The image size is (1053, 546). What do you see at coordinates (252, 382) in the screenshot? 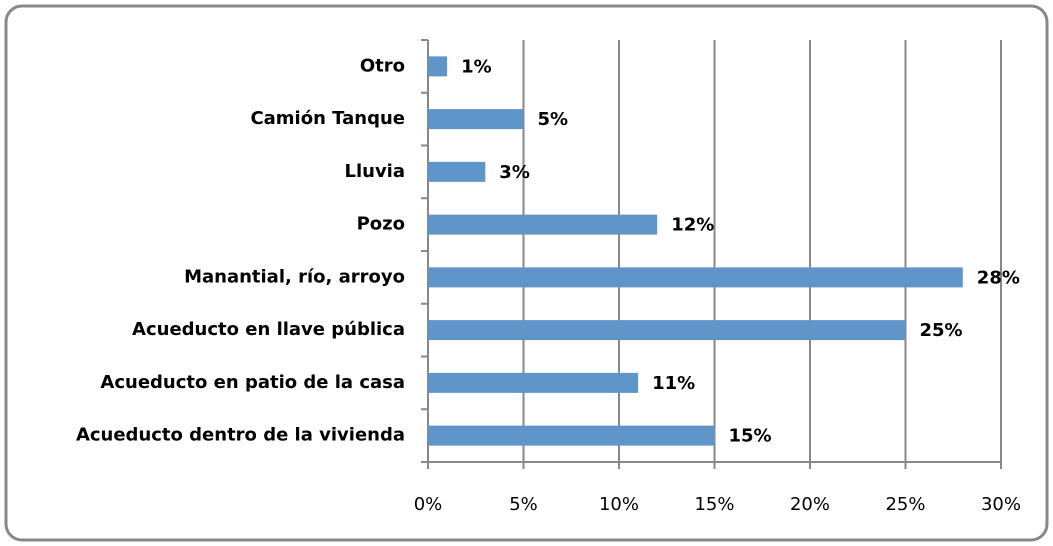
I see `category-label: Acueducto en patio de la casa` at bounding box center [252, 382].